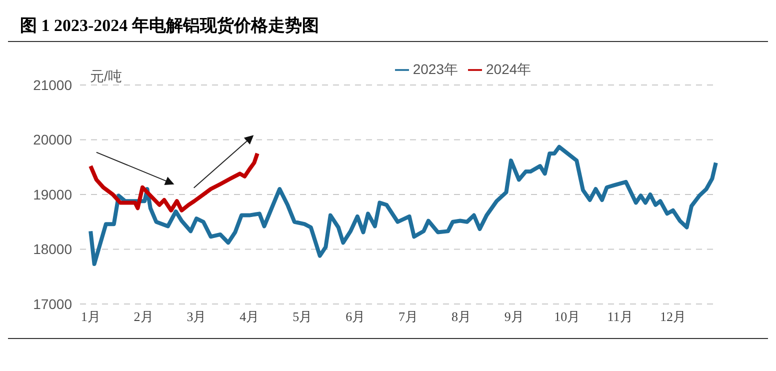 The height and width of the screenshot is (371, 776). What do you see at coordinates (52, 304) in the screenshot?
I see `y-tick-label: 17000` at bounding box center [52, 304].